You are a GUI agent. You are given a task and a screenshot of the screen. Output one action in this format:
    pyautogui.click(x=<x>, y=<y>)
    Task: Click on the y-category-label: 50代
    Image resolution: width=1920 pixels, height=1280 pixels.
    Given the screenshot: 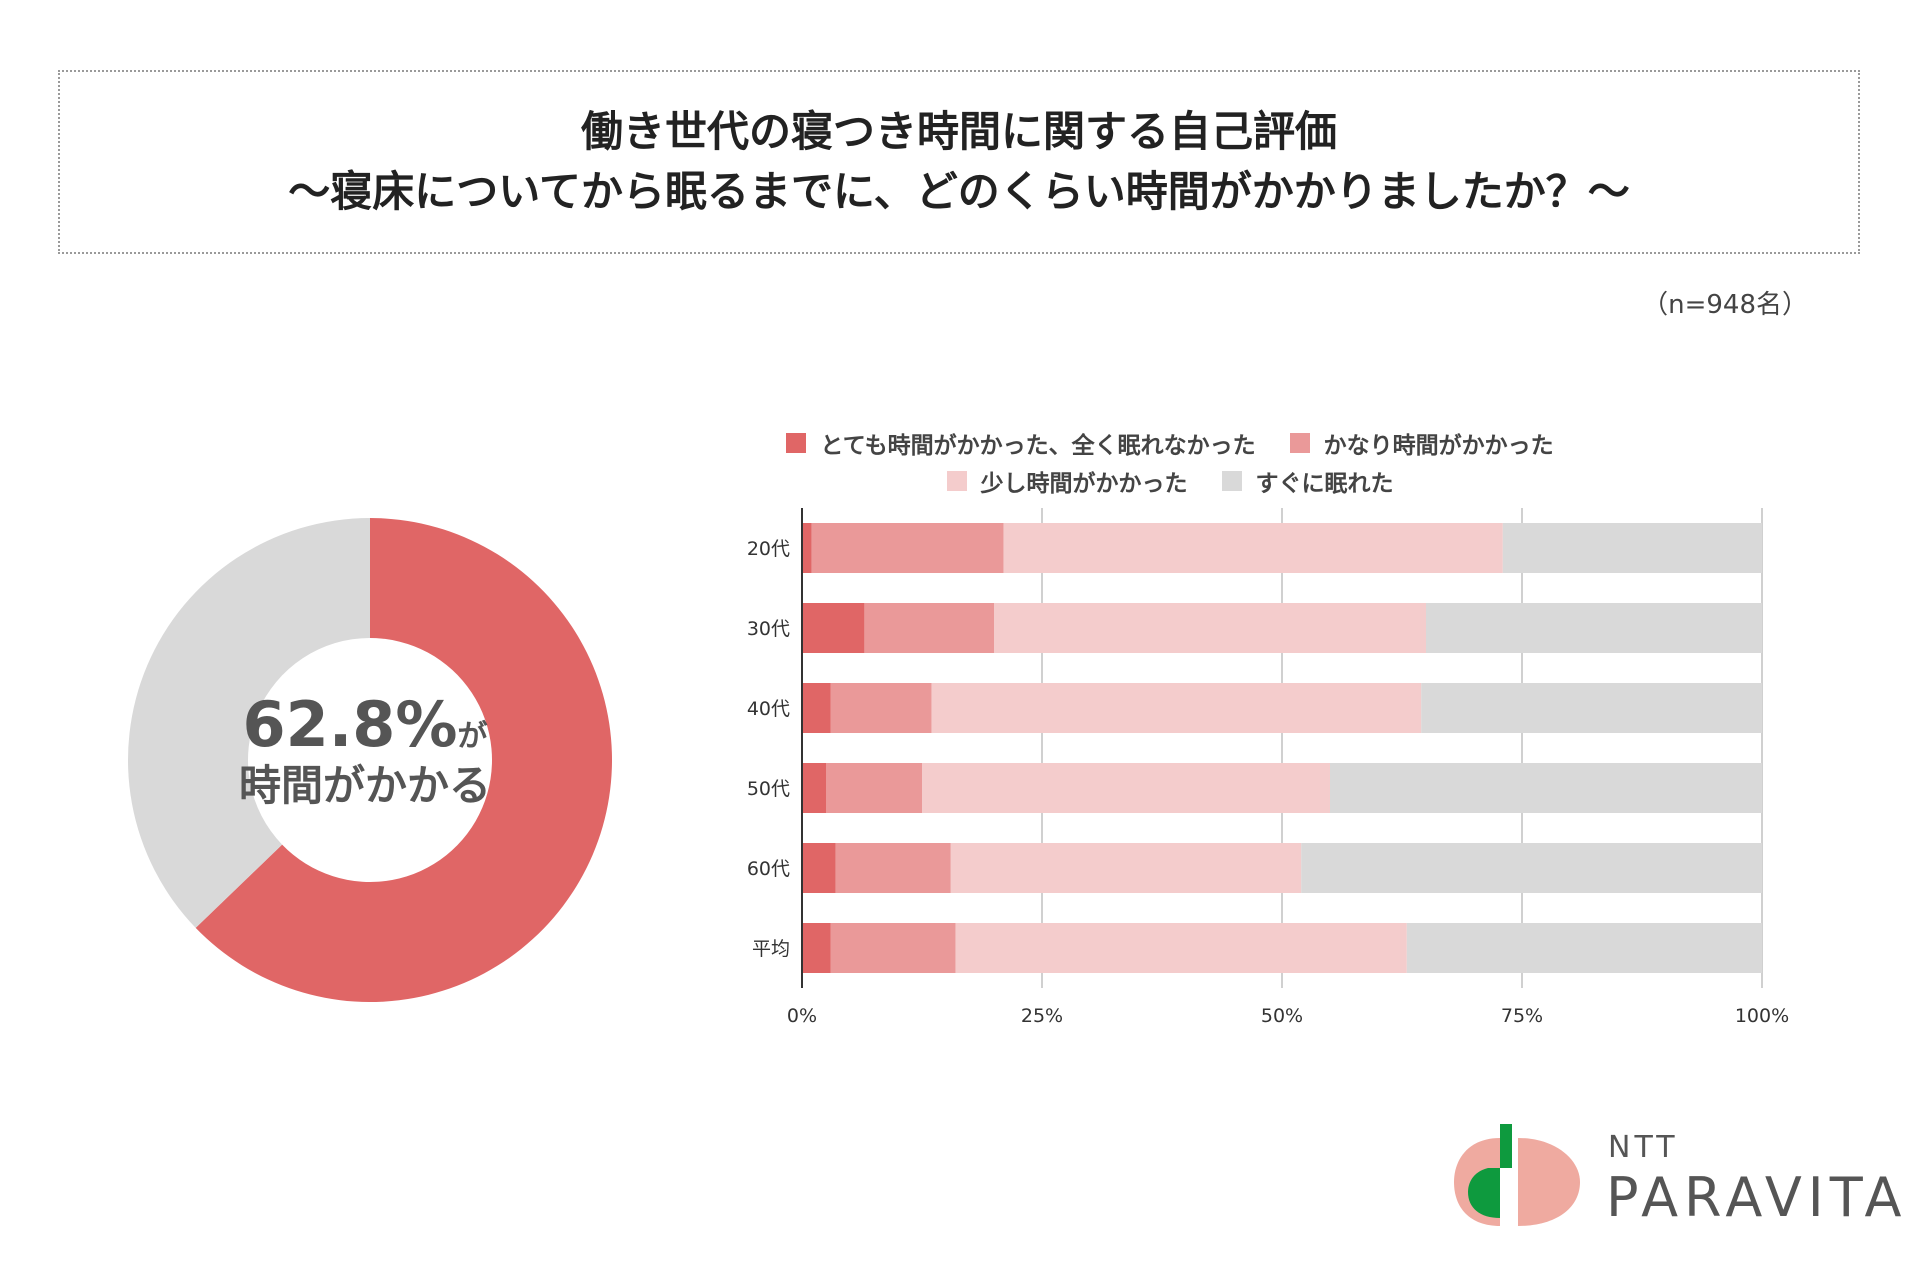 What is the action you would take?
    pyautogui.click(x=768, y=789)
    